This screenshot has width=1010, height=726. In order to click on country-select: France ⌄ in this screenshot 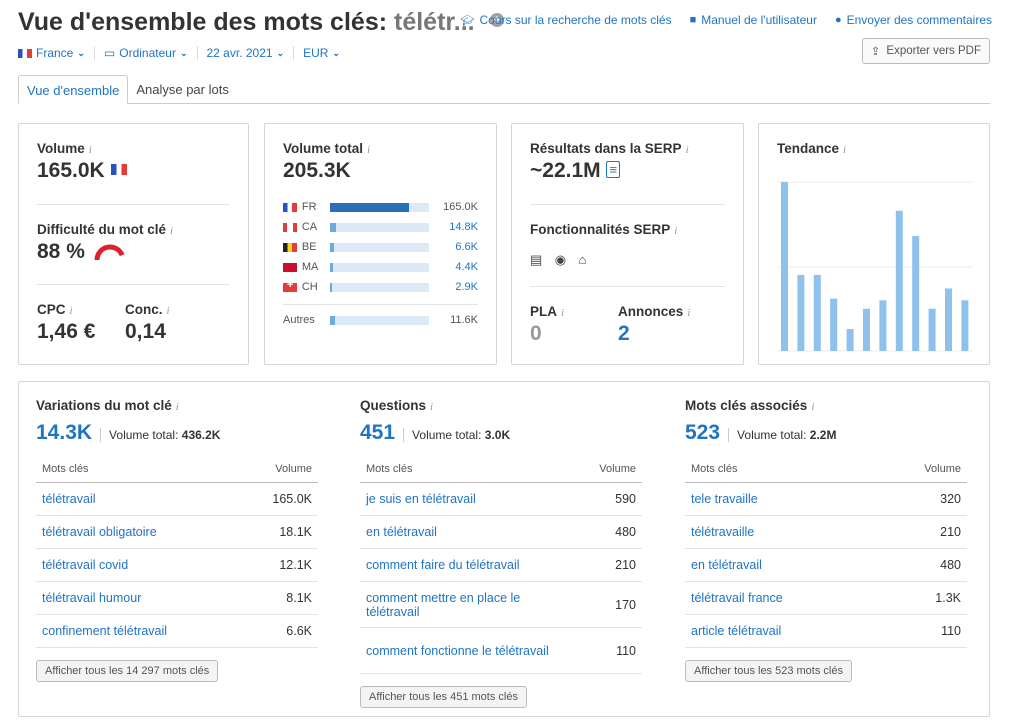, I will do `click(56, 53)`.